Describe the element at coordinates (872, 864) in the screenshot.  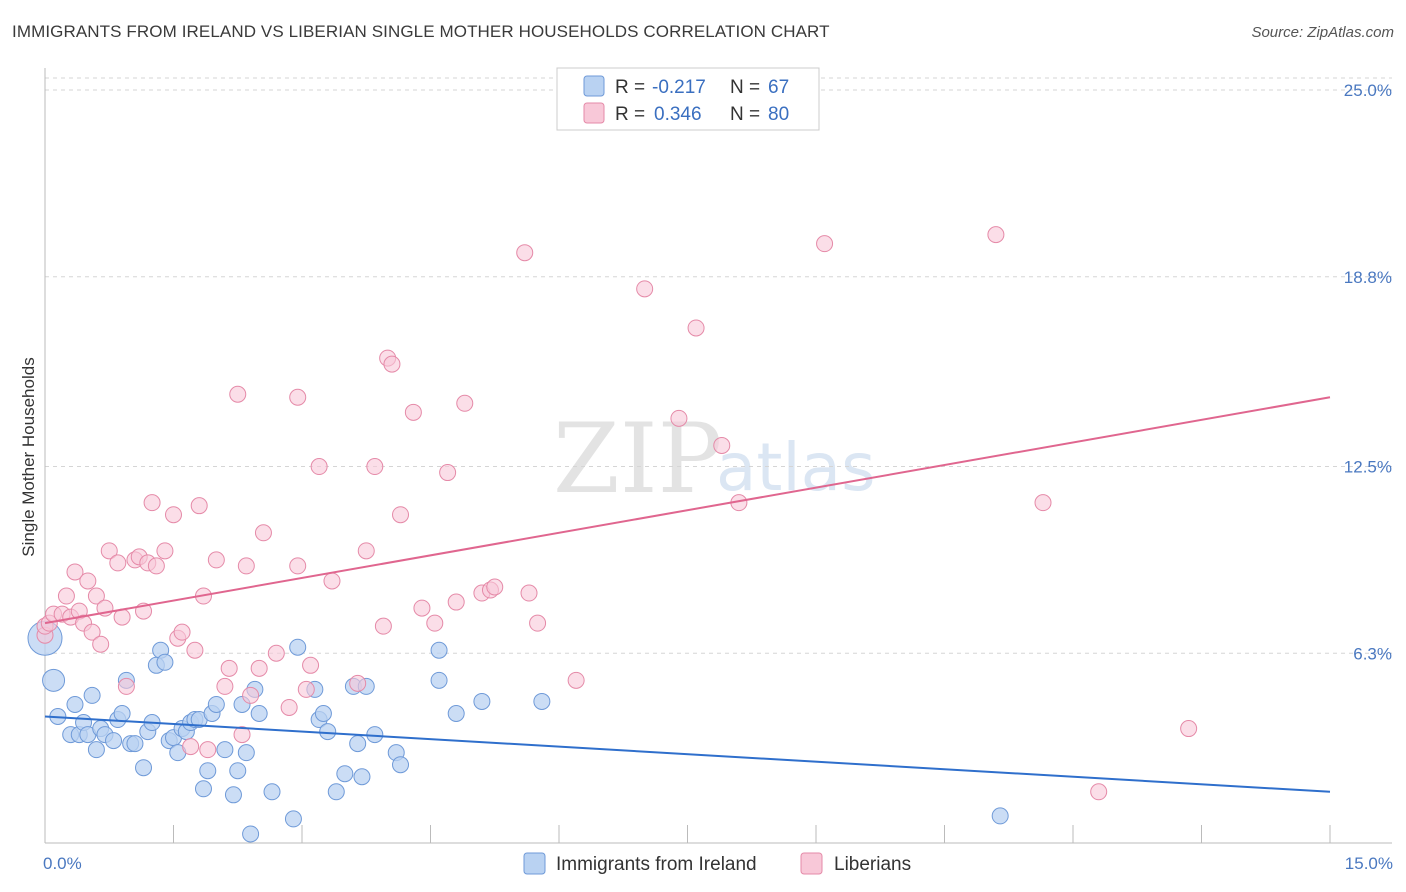
I see `bottom-legend-label-liberians: Liberians` at that location.